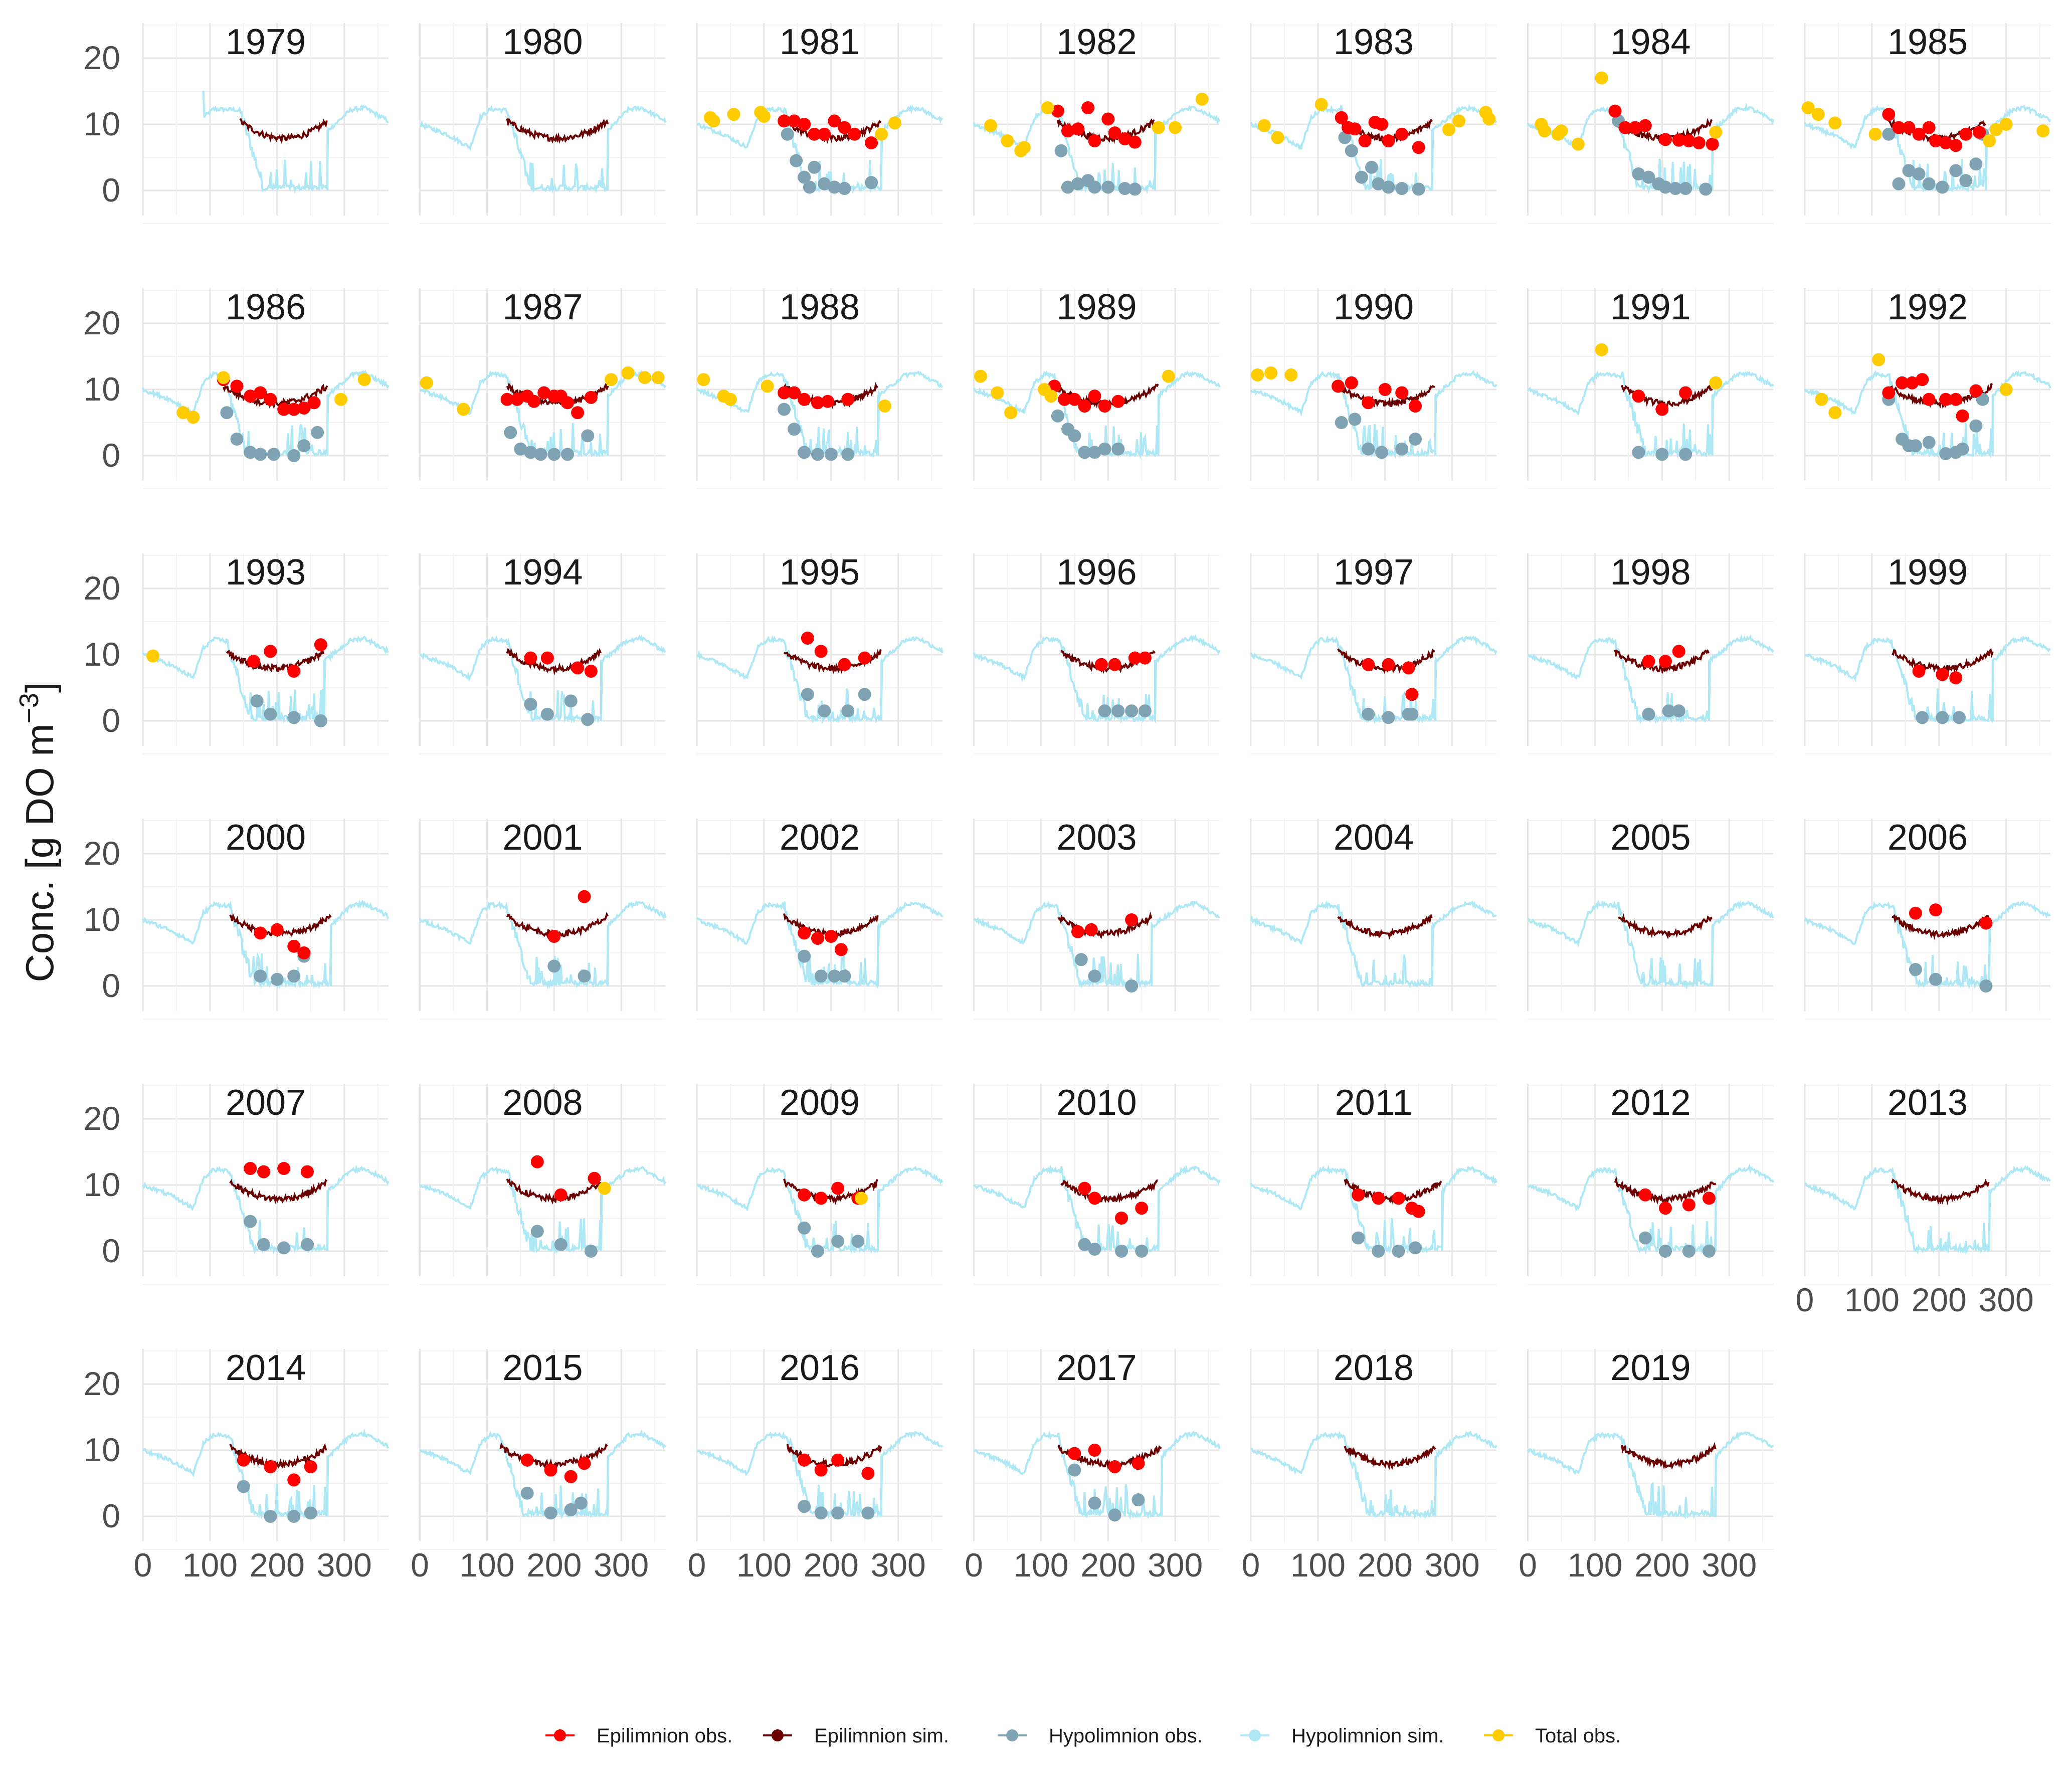 This screenshot has height=1776, width=2072. Describe the element at coordinates (1342, 1736) in the screenshot. I see `legend-entry-hypo_sim: Hypolimnion sim.` at that location.